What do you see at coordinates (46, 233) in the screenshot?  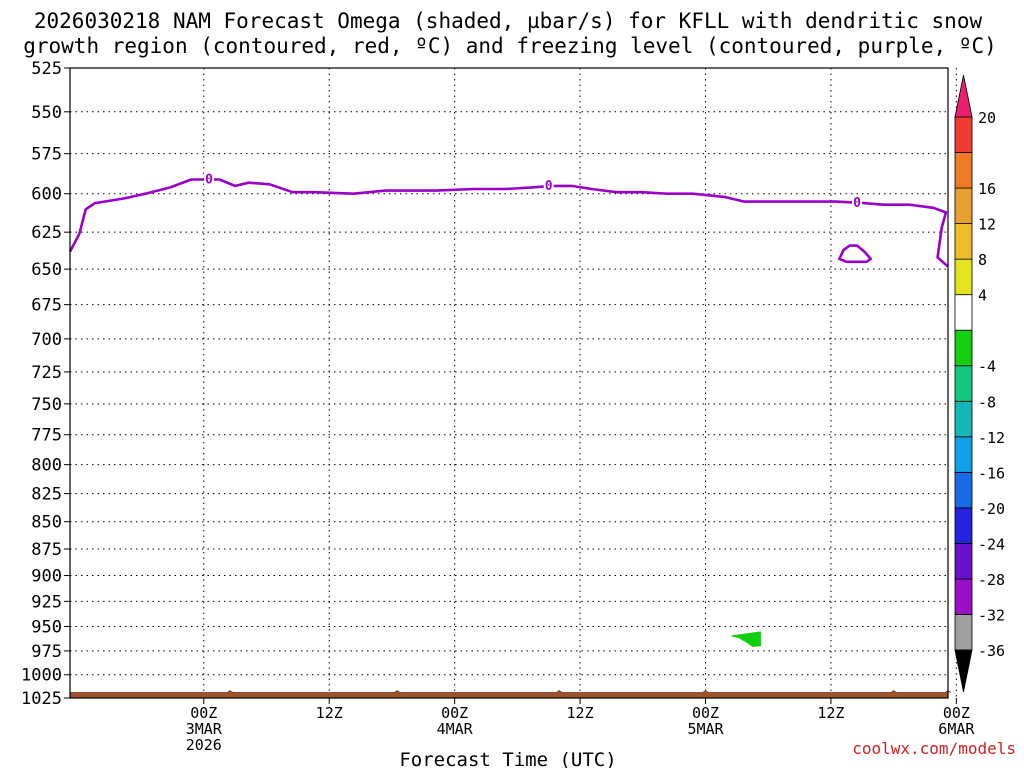 I see `y-tick-label: 625` at bounding box center [46, 233].